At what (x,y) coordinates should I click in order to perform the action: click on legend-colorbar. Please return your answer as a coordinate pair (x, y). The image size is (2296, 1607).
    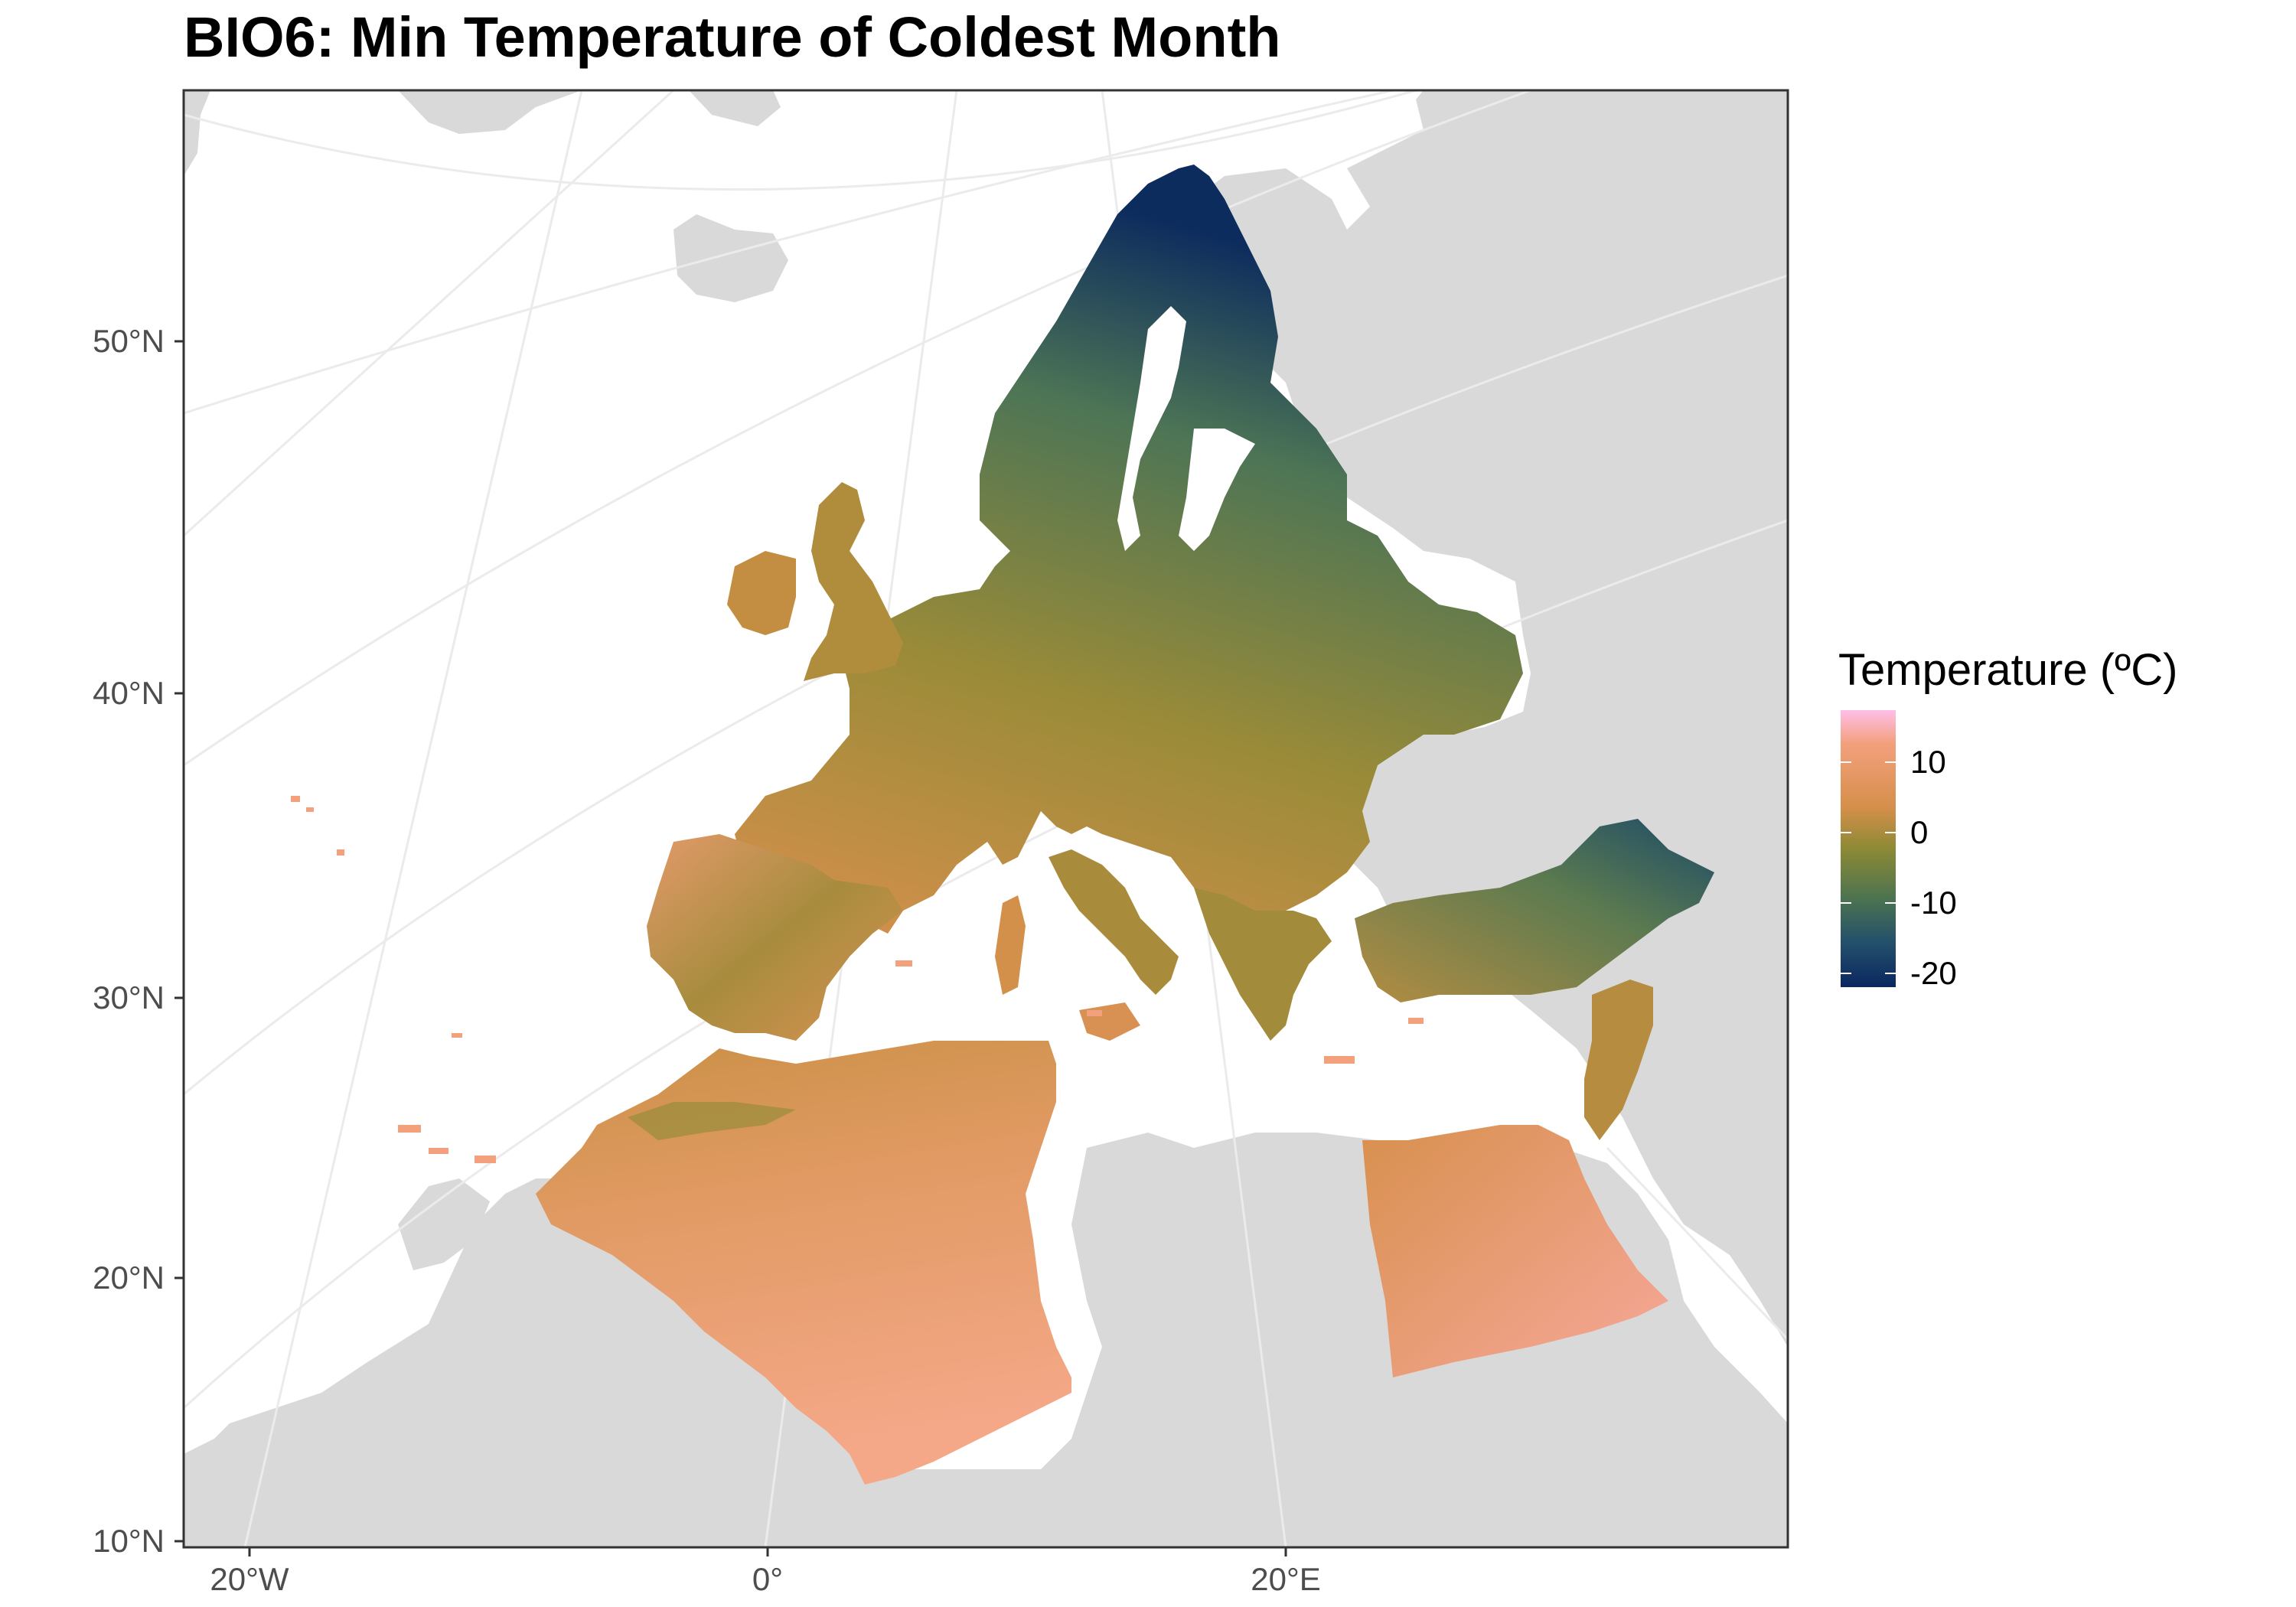
    Looking at the image, I should click on (1868, 849).